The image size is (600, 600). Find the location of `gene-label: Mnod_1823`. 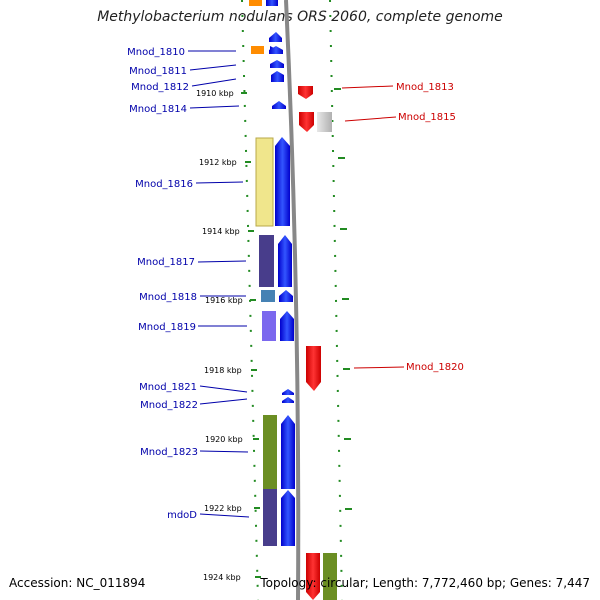

gene-label: Mnod_1823 is located at coordinates (169, 452).